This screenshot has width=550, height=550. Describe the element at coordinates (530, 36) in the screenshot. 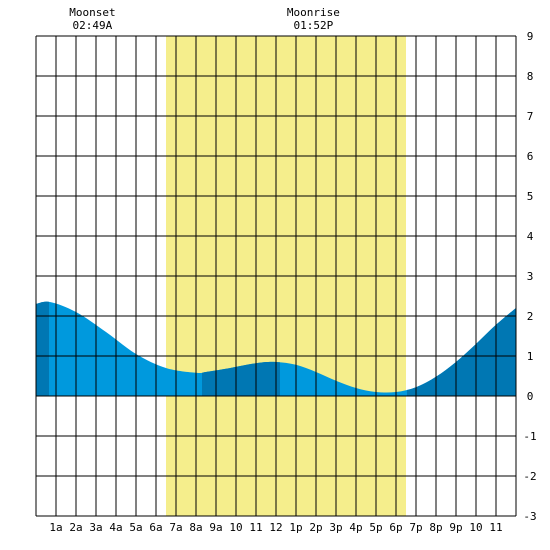

I see `y-tick-label: 9` at that location.